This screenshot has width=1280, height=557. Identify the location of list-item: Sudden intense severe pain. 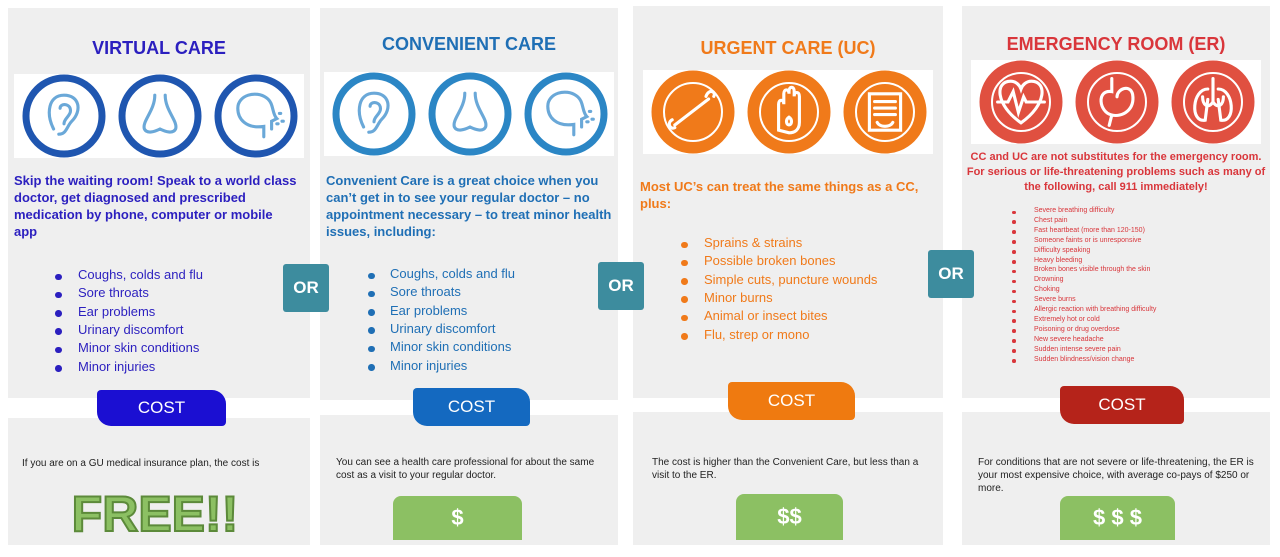
(1077, 349).